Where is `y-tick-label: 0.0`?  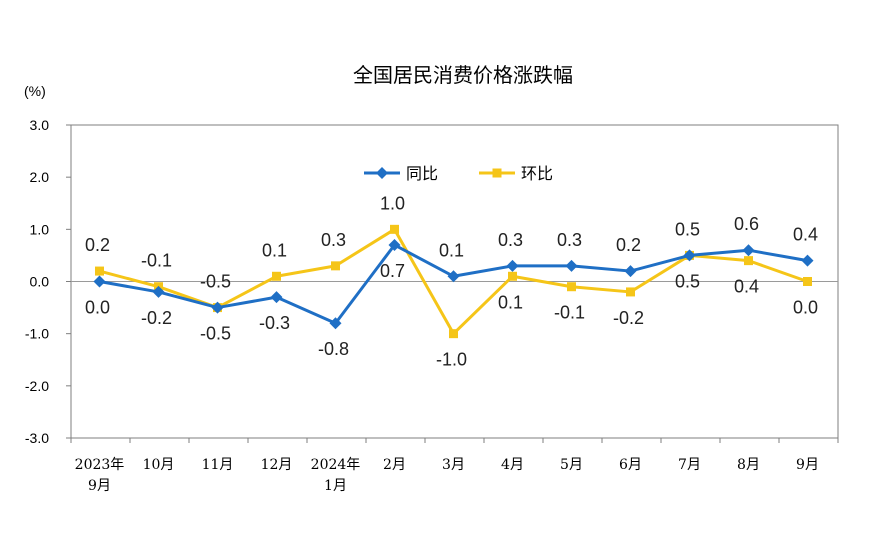
y-tick-label: 0.0 is located at coordinates (40, 282).